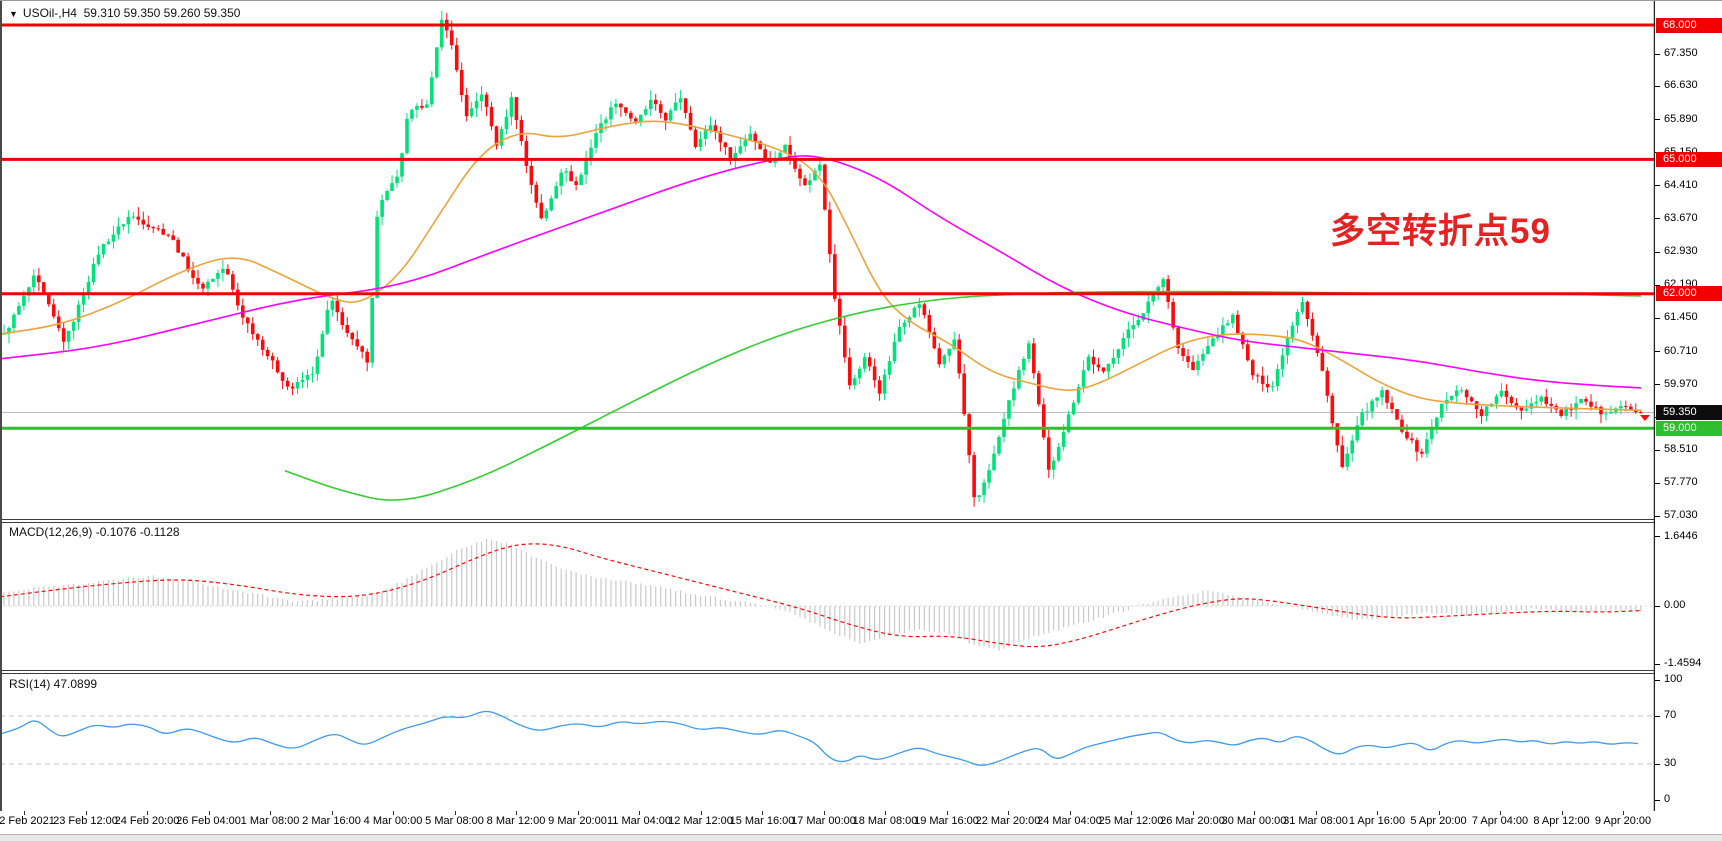 The height and width of the screenshot is (841, 1722). I want to click on price-tick, so click(1657, 516).